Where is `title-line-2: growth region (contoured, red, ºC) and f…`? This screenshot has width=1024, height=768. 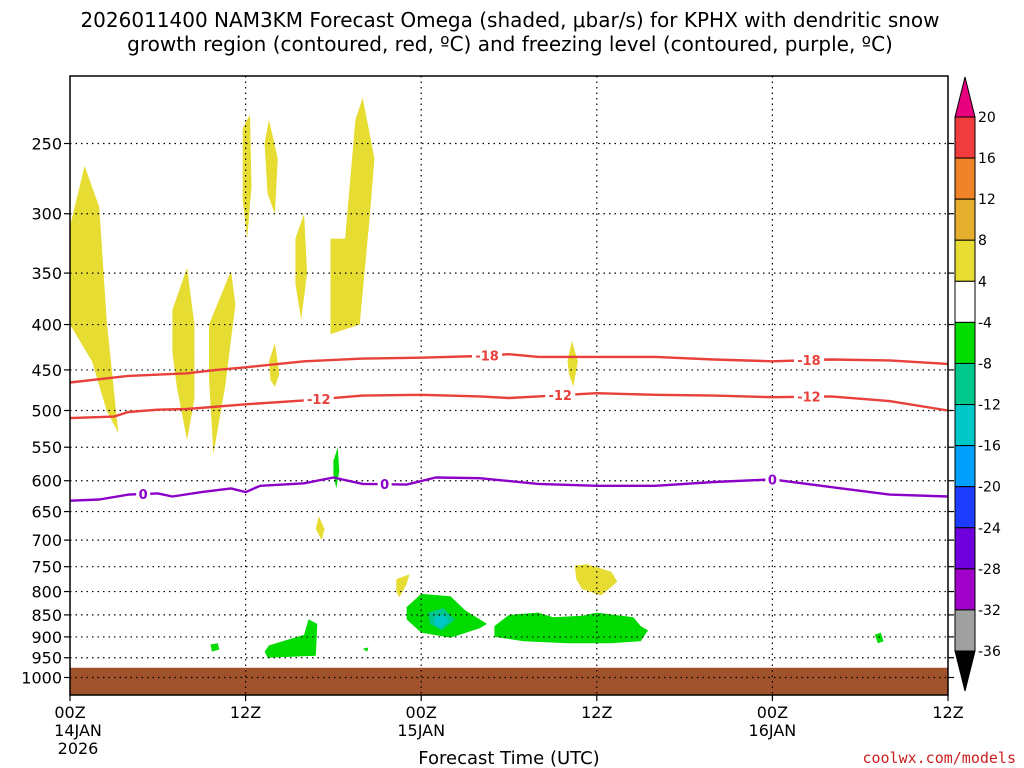
title-line-2: growth region (contoured, red, ºC) and f… is located at coordinates (510, 44).